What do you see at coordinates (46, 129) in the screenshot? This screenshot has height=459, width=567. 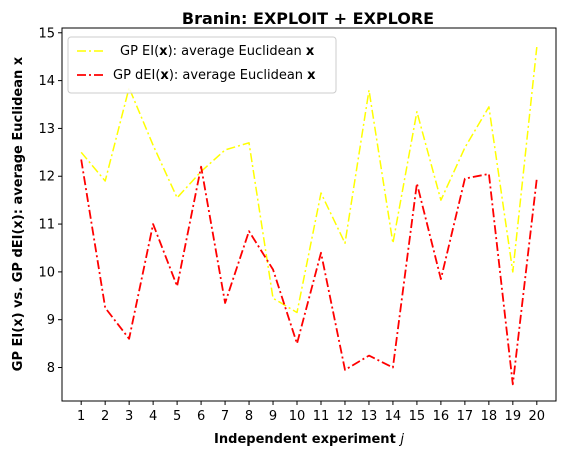 I see `y-tick-label: 13` at bounding box center [46, 129].